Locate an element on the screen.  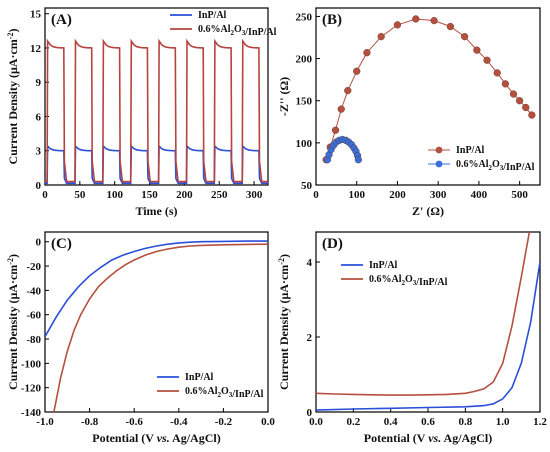
panel-label: (C) is located at coordinates (61, 244).